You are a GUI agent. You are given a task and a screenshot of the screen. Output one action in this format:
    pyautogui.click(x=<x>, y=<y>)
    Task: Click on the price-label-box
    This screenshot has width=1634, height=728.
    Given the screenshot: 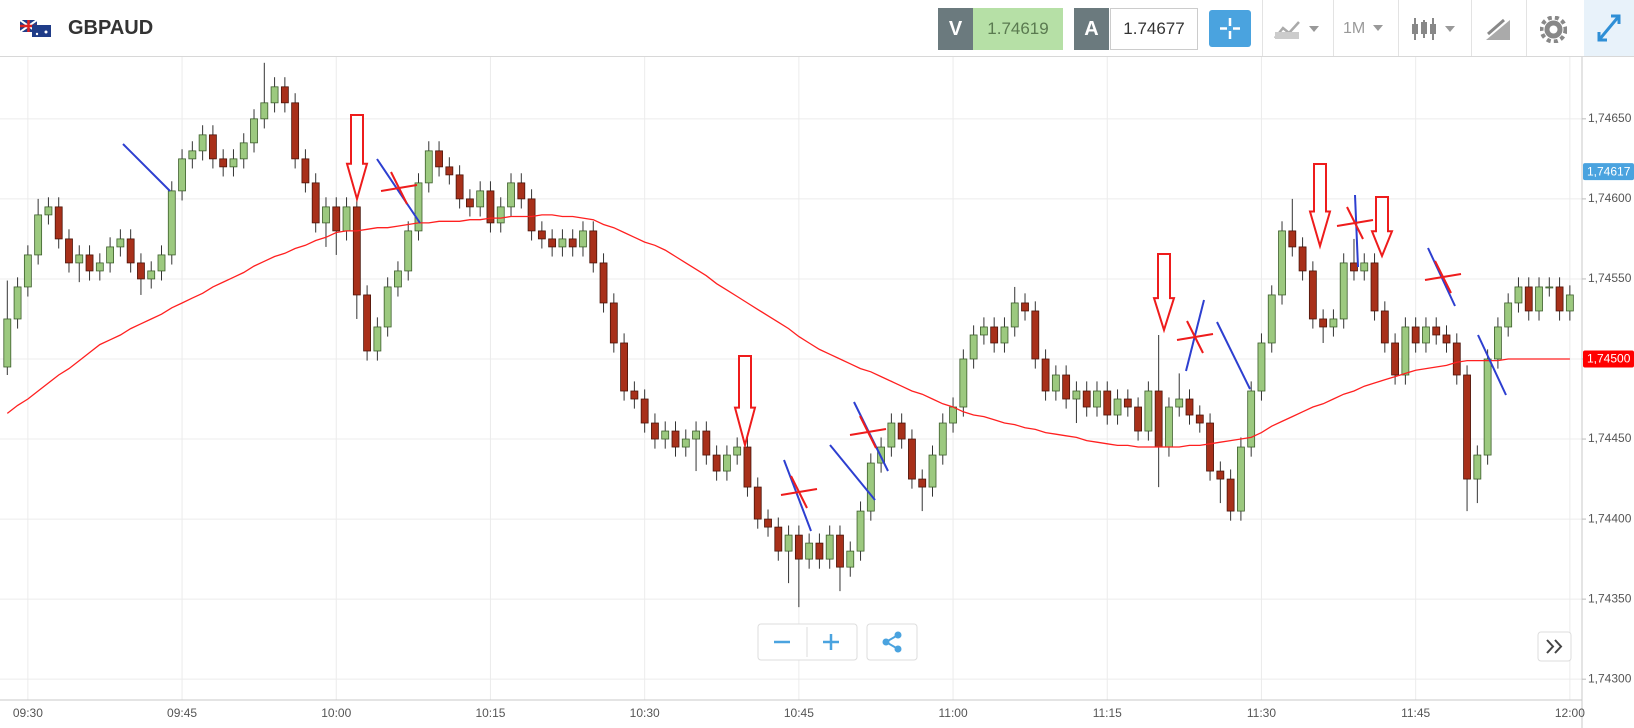 What is the action you would take?
    pyautogui.click(x=1608, y=359)
    